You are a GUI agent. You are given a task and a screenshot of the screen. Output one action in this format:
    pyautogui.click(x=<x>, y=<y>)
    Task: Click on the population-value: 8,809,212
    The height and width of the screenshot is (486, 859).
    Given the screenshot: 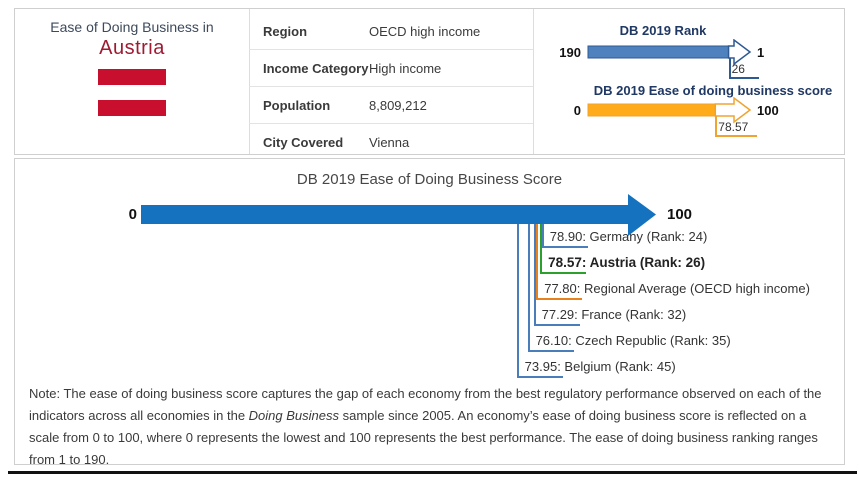 What is the action you would take?
    pyautogui.click(x=398, y=105)
    